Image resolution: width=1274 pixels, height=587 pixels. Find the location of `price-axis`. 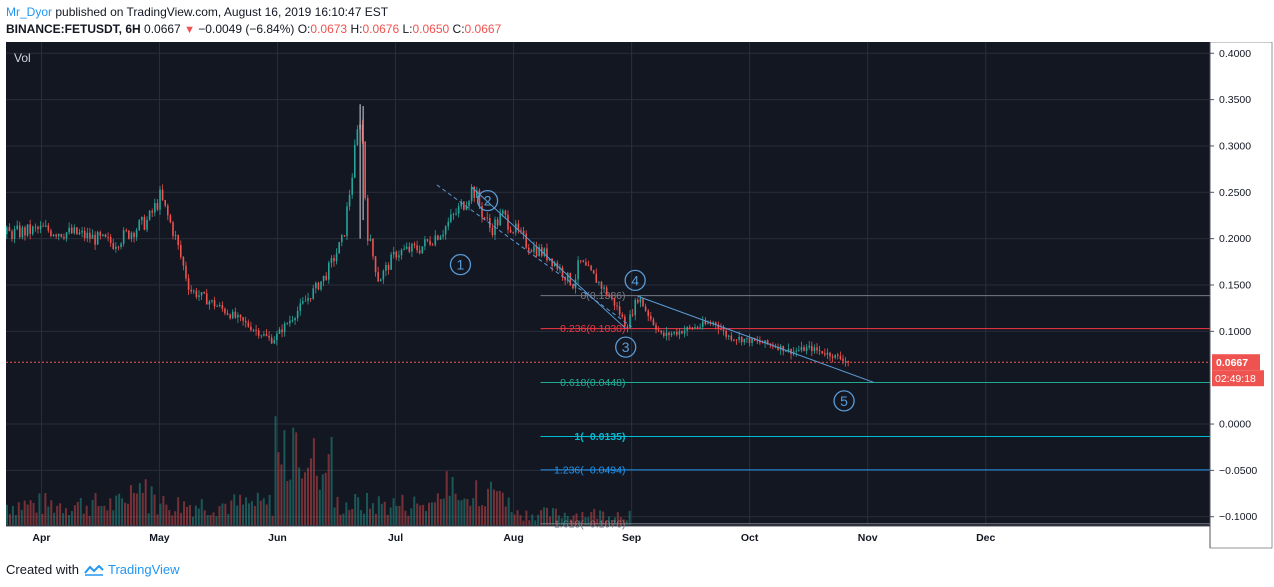

price-axis is located at coordinates (1241, 295).